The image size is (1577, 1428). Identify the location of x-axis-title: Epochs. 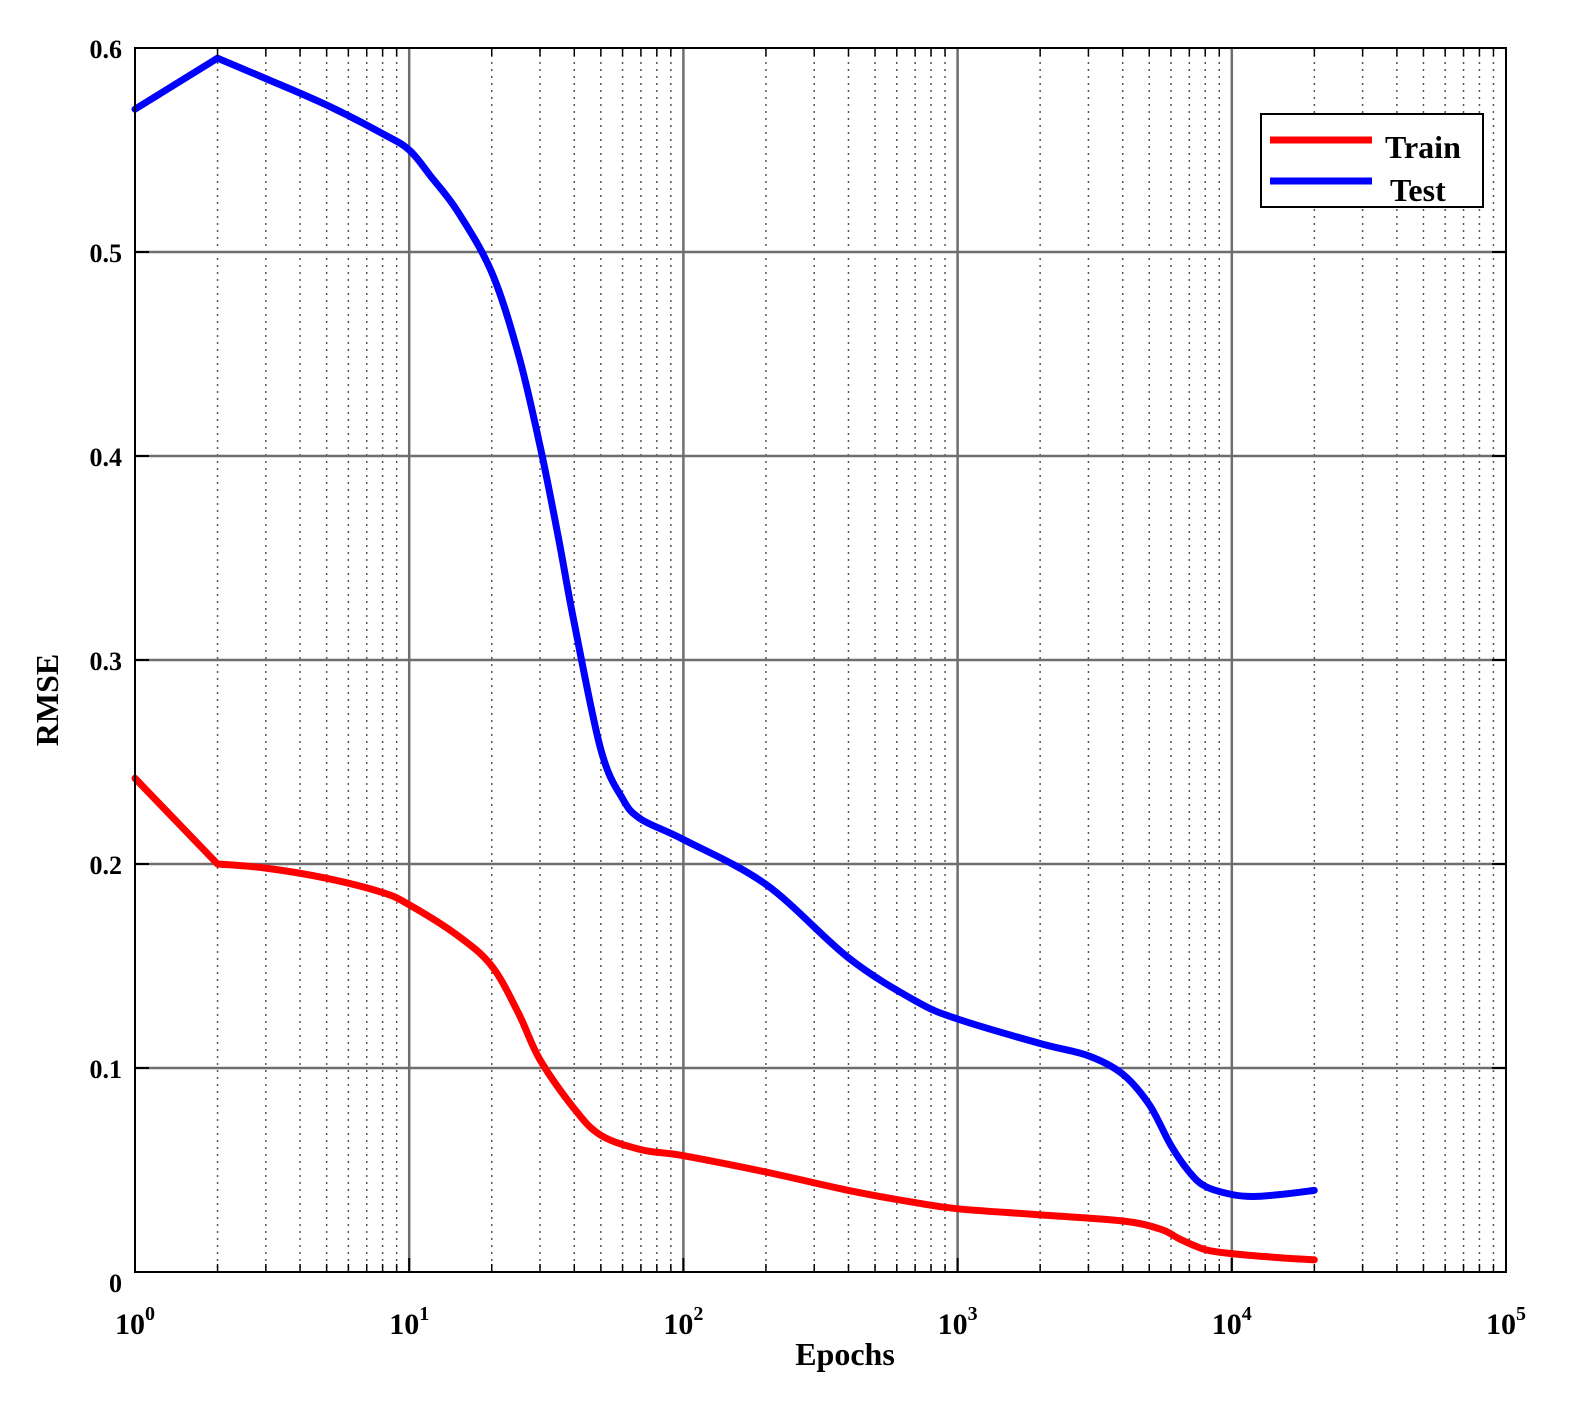
(845, 1354).